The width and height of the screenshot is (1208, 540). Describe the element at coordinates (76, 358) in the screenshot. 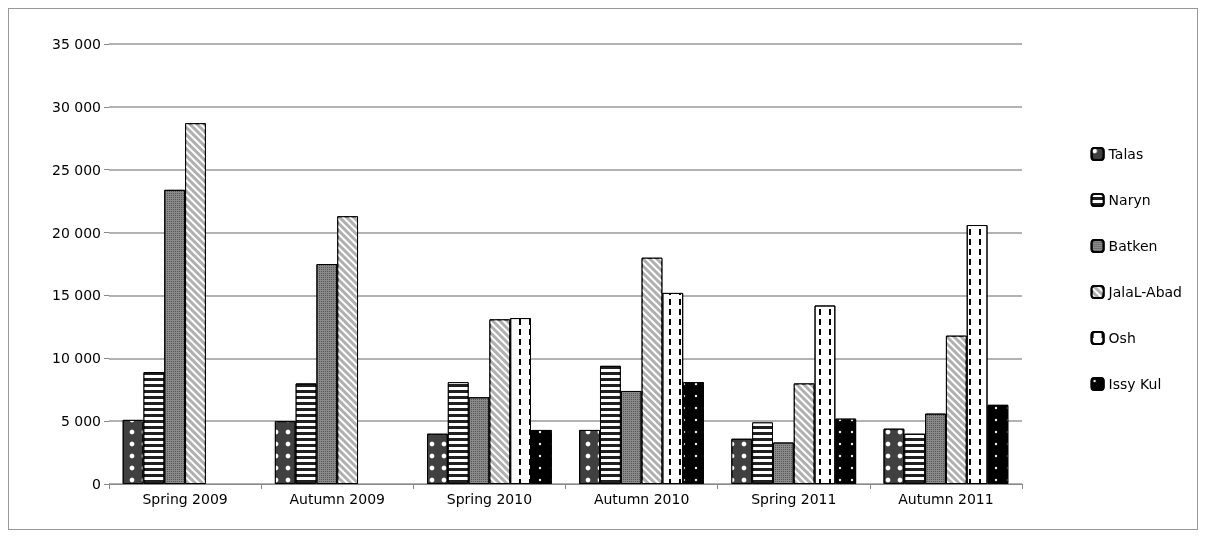

I see `y-tick-label: 10 000` at that location.